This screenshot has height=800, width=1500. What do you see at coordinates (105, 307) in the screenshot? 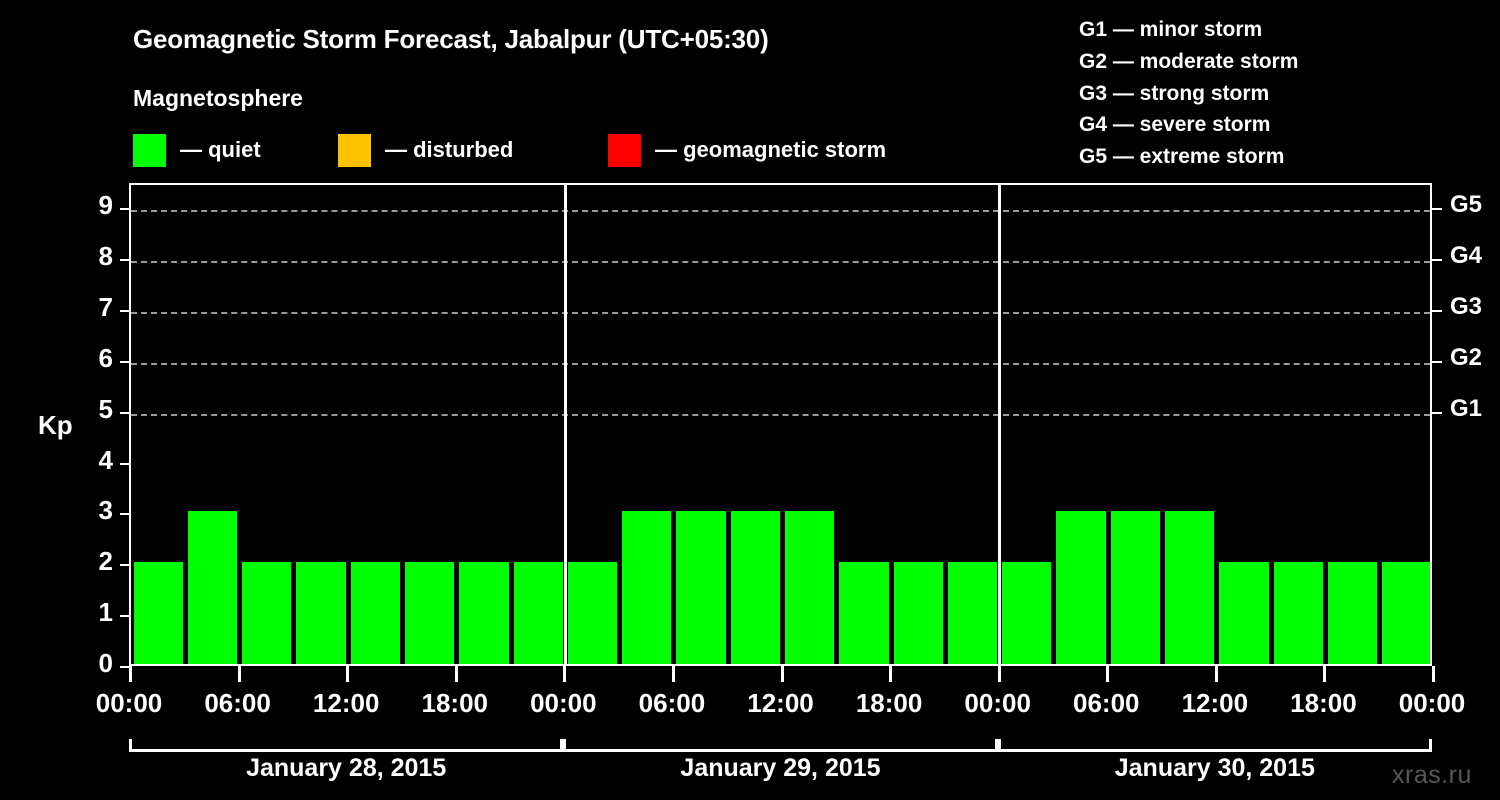
I see `y-tick-label-7: 7` at bounding box center [105, 307].